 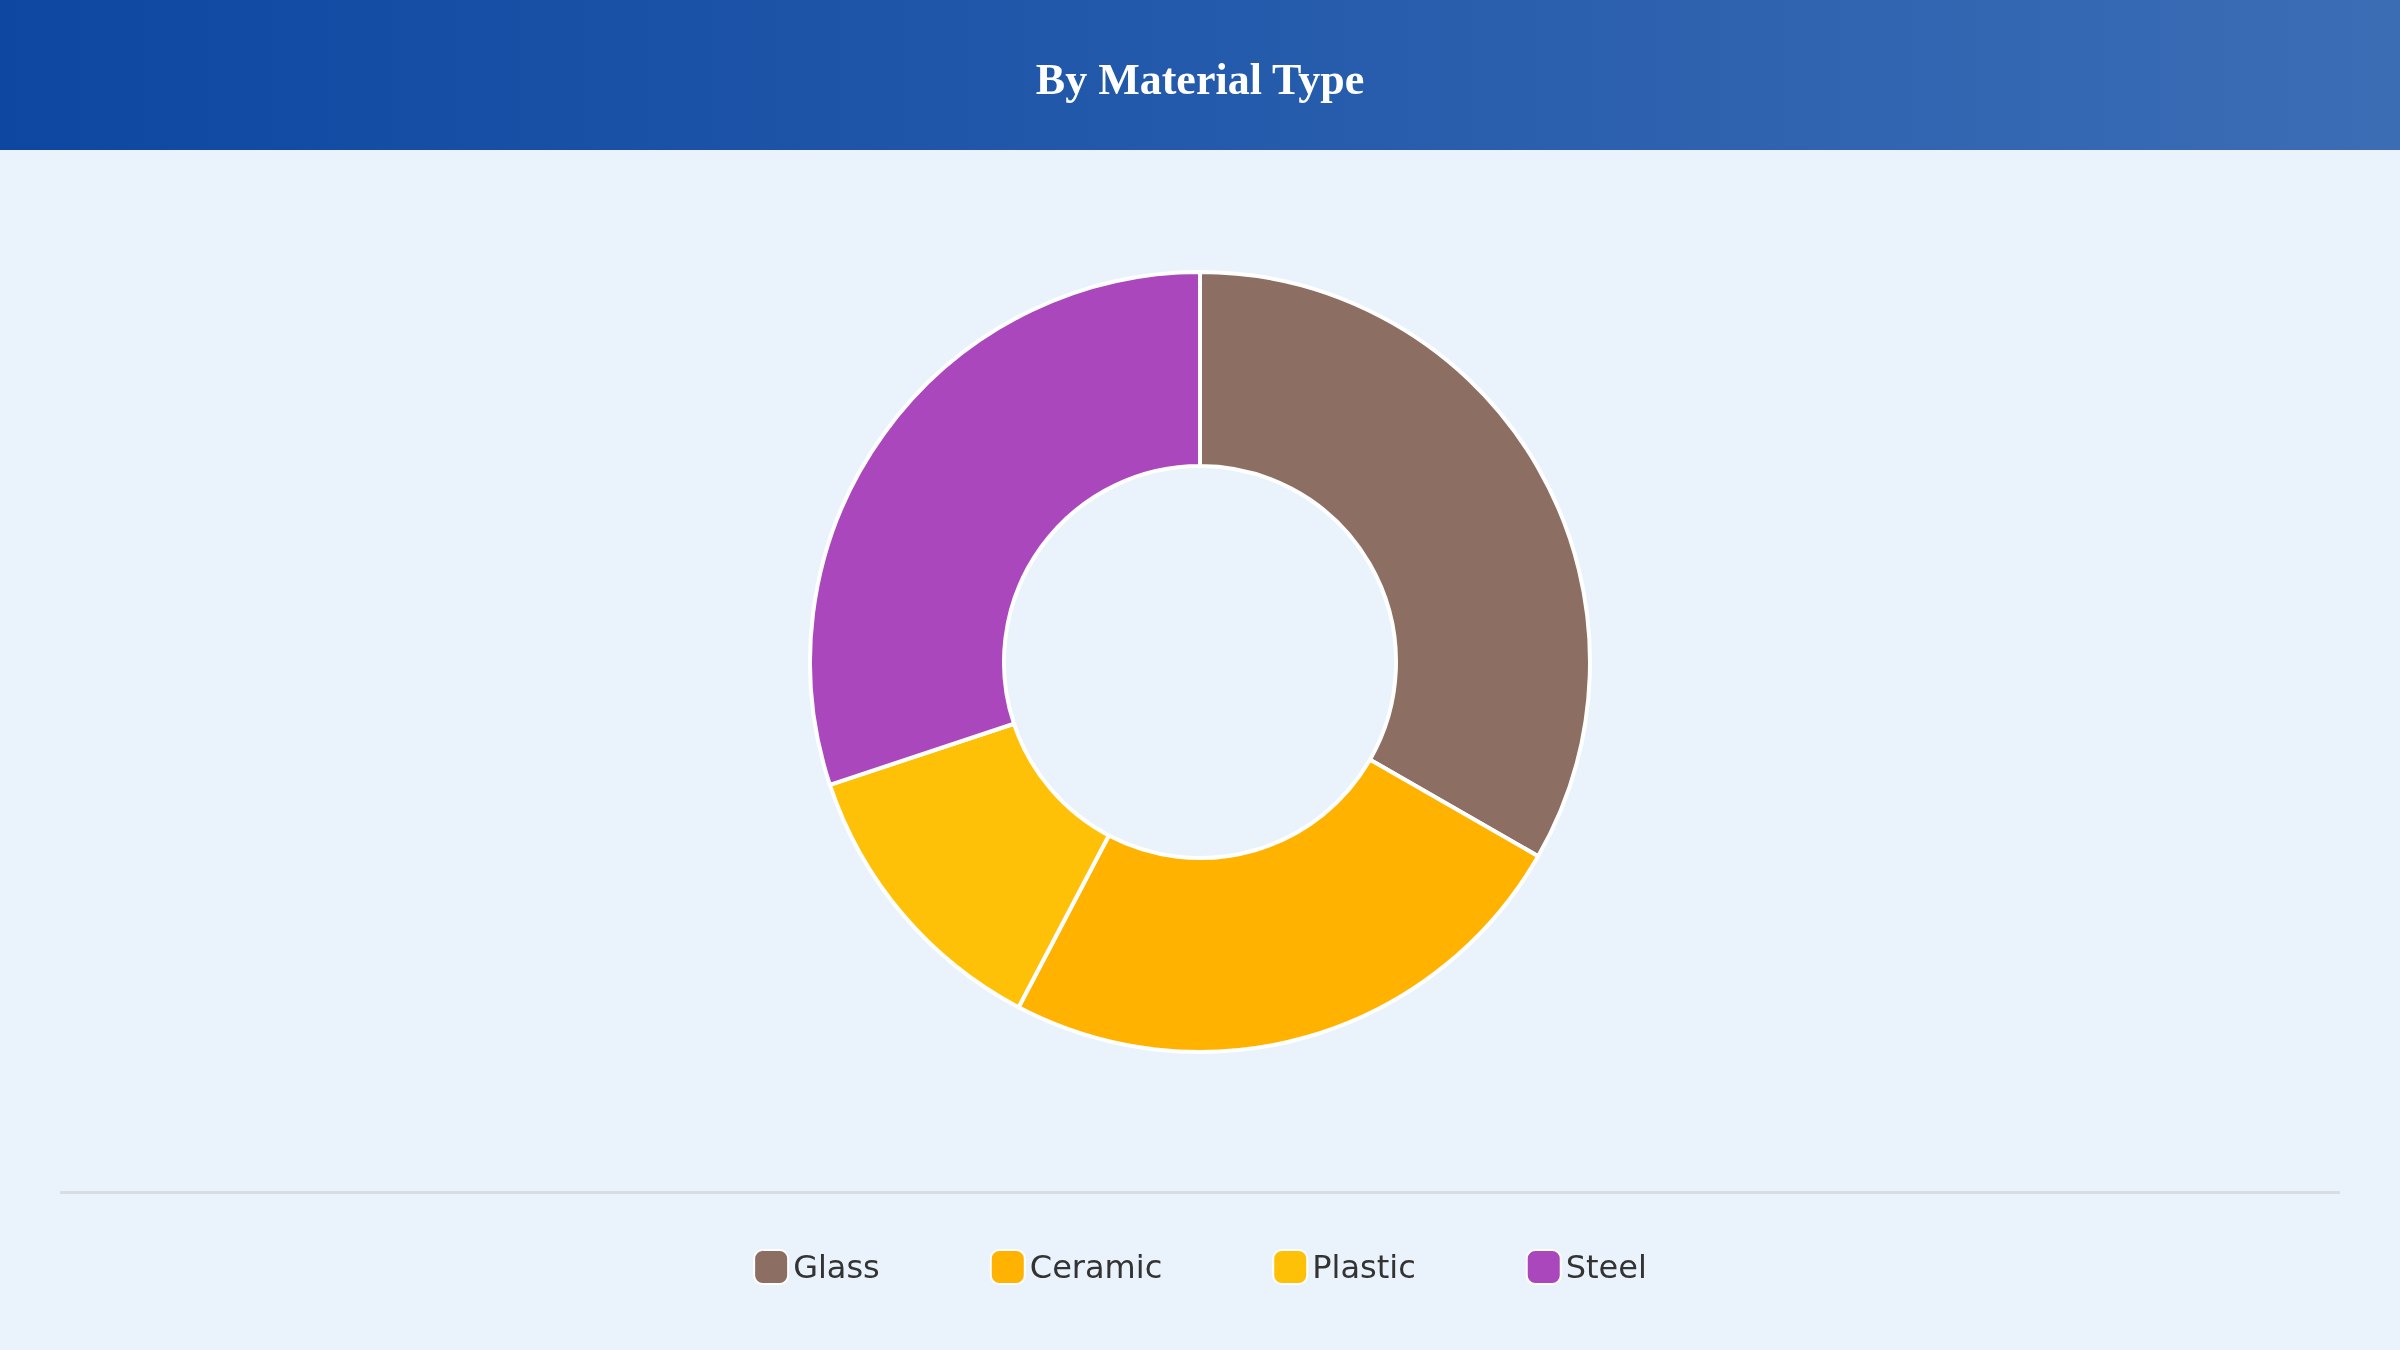 I want to click on chart-title: By Material Type, so click(x=1200, y=79).